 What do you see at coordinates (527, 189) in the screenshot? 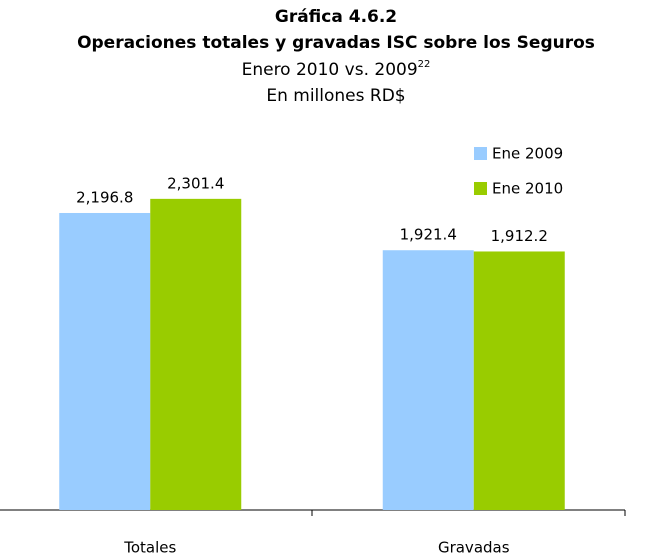
I see `legend-label: Ene 2010` at bounding box center [527, 189].